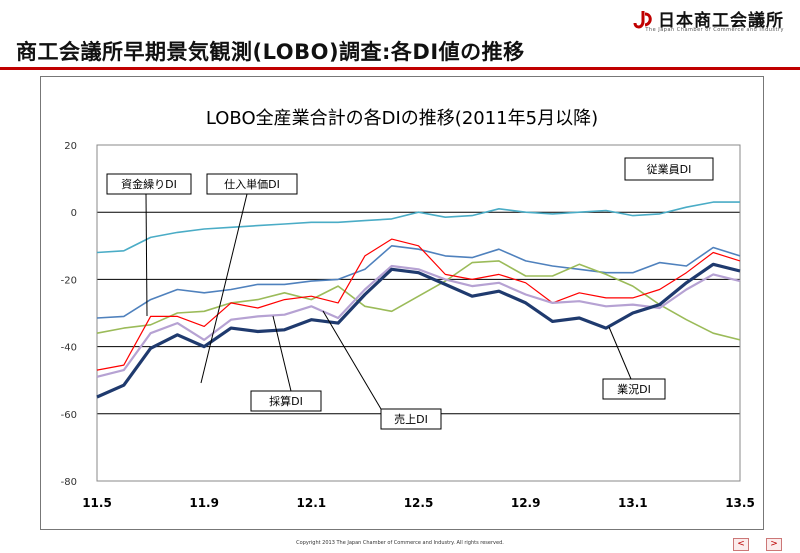 The width and height of the screenshot is (800, 553). I want to click on y-tick-label: -20, so click(69, 280).